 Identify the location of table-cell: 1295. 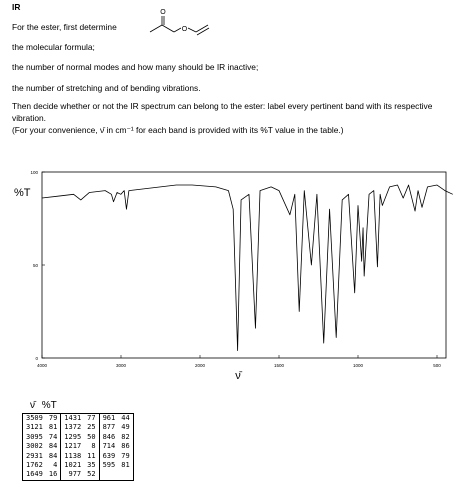
(72, 437).